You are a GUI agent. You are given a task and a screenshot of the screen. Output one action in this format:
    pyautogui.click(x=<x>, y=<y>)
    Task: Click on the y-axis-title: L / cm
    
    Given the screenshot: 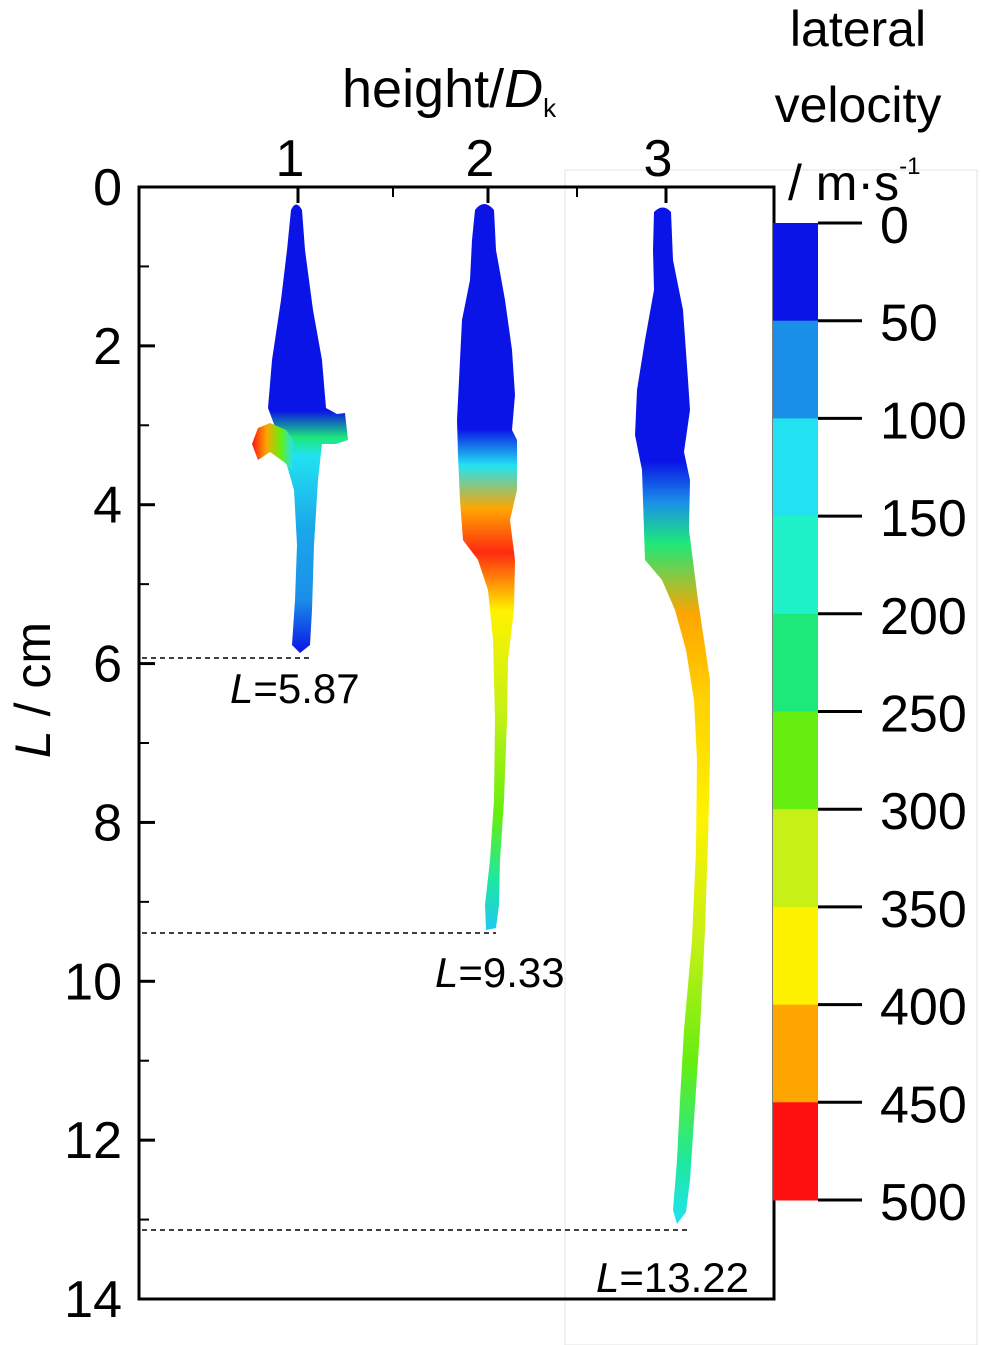 What is the action you would take?
    pyautogui.click(x=33, y=690)
    